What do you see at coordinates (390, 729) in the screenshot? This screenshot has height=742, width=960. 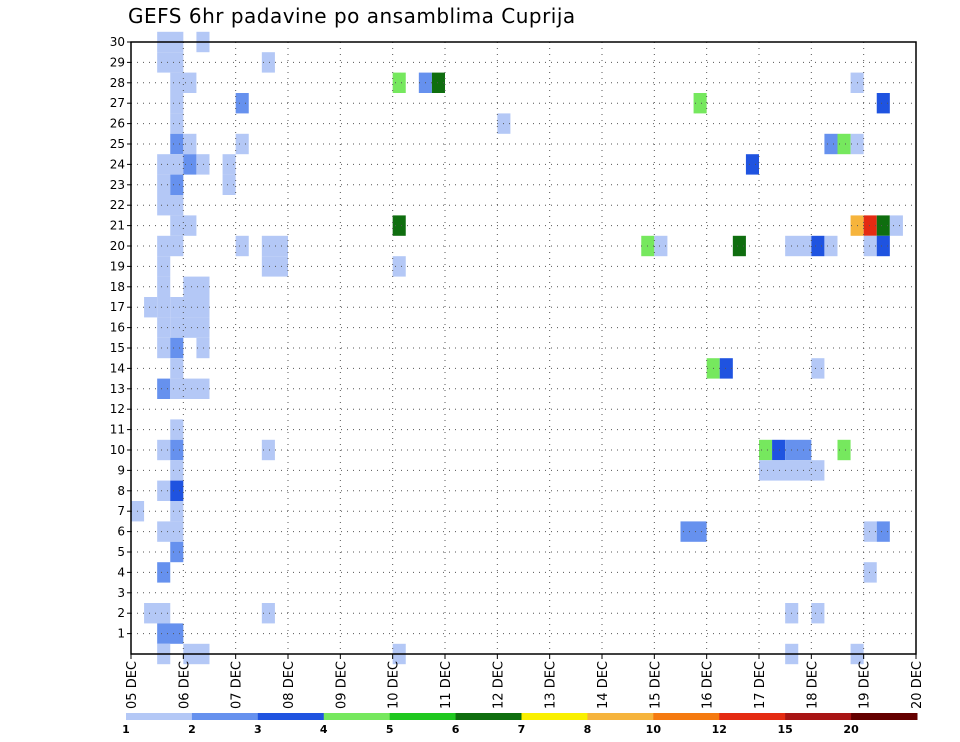 I see `legend-label: 5` at bounding box center [390, 729].